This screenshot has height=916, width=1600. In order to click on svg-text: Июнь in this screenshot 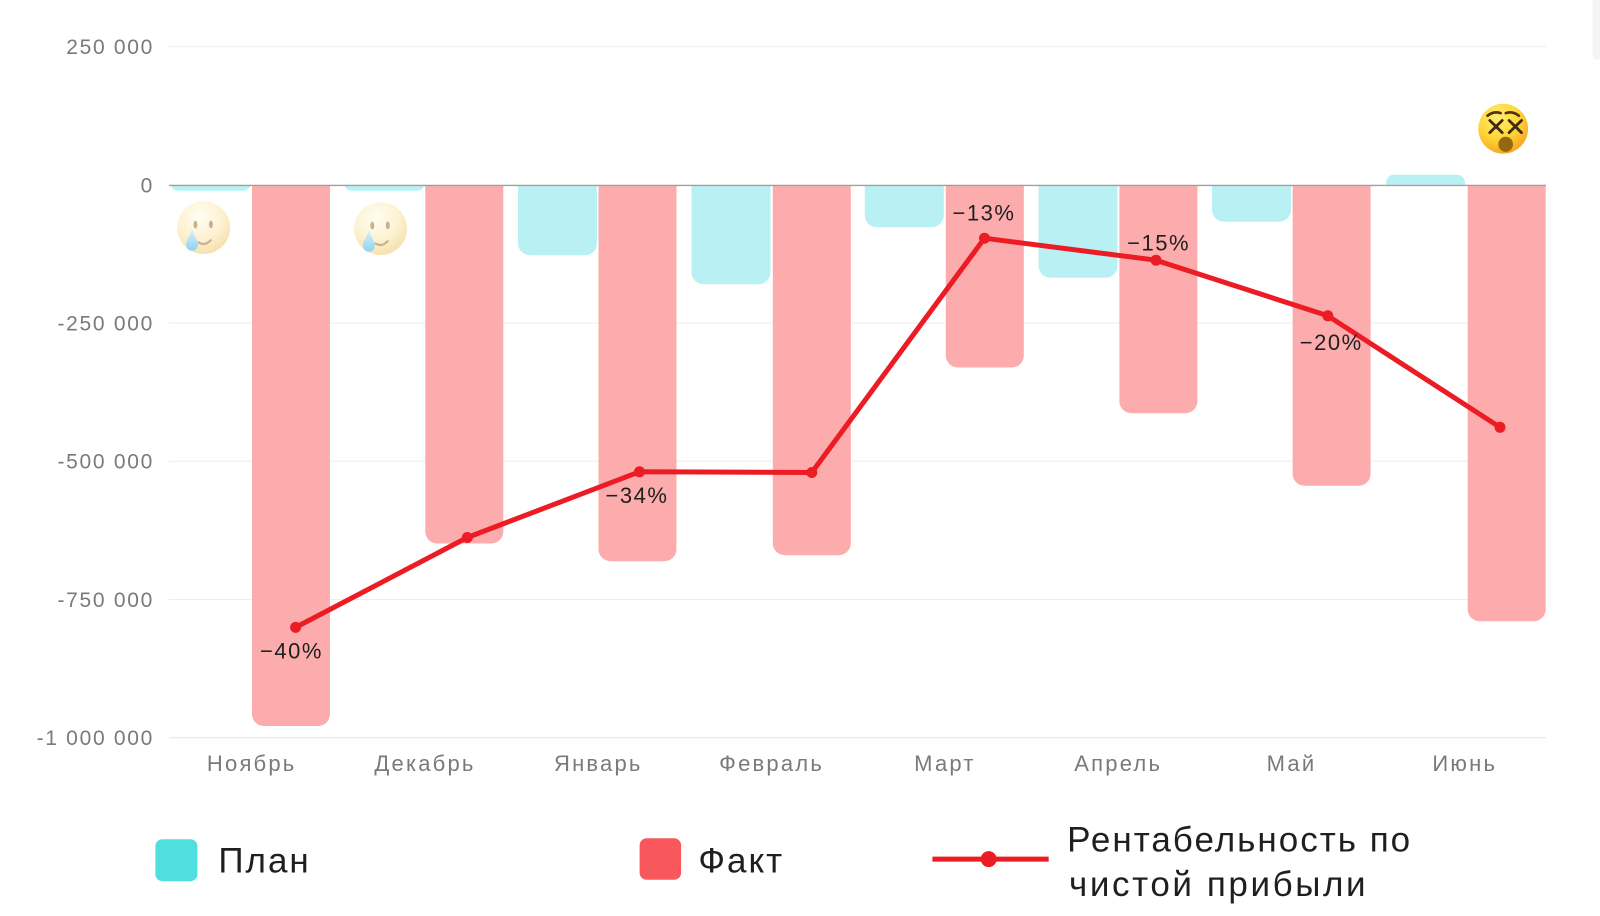, I will do `click(1464, 763)`.